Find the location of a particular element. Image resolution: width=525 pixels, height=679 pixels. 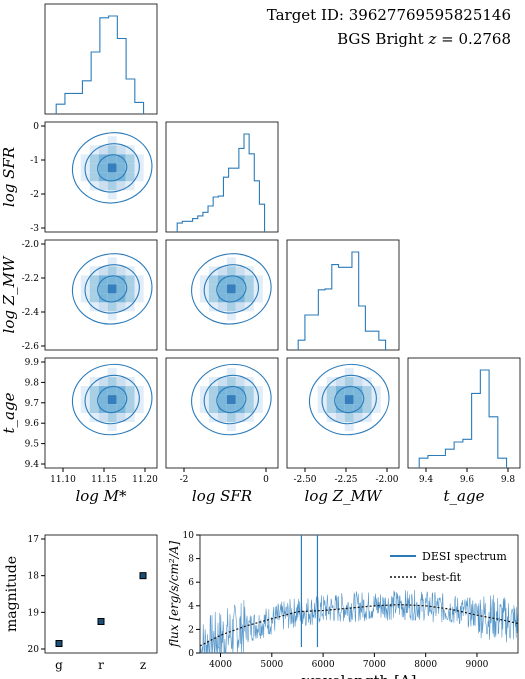

histogram-logZ is located at coordinates (342, 300).